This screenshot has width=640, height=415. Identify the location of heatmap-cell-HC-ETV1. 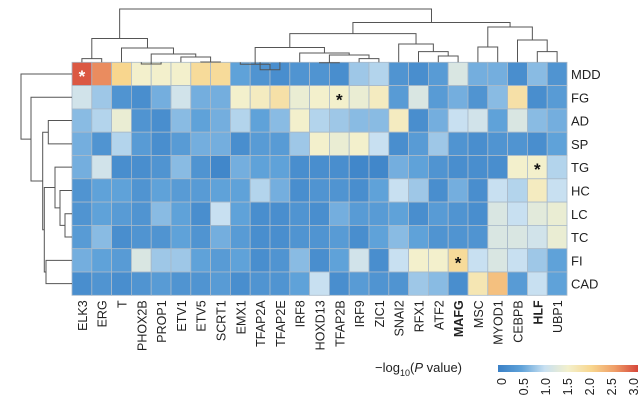
(181, 190).